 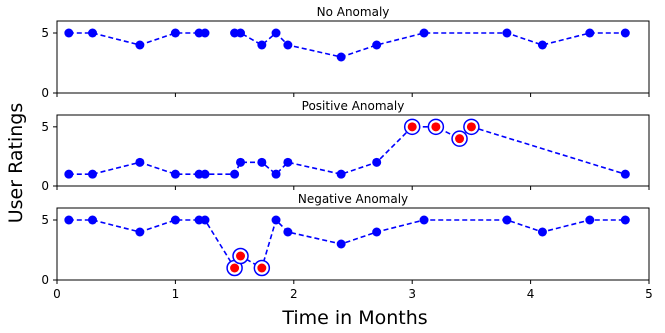 I want to click on x-tick-label: 4, so click(x=531, y=294).